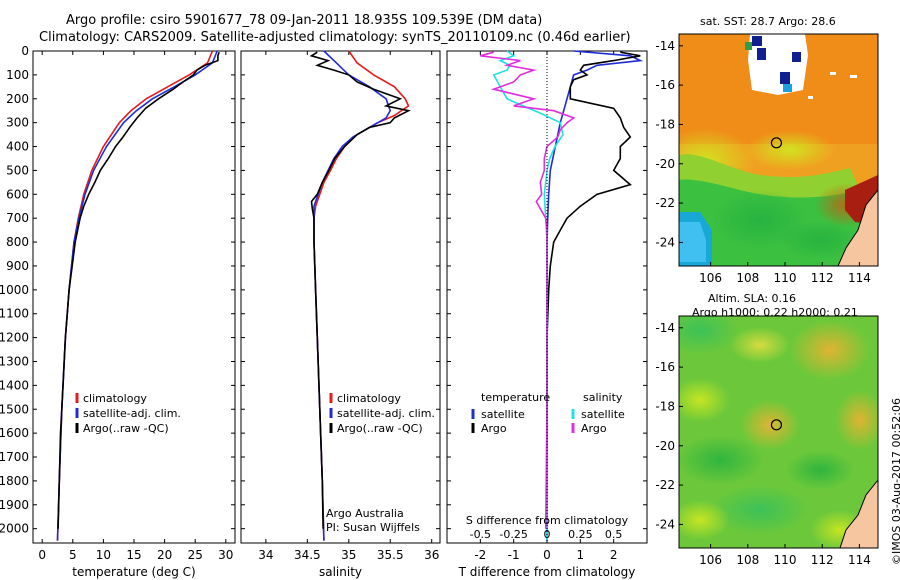  What do you see at coordinates (360, 290) in the screenshot?
I see `series-line-argo-raw-qc-` at bounding box center [360, 290].